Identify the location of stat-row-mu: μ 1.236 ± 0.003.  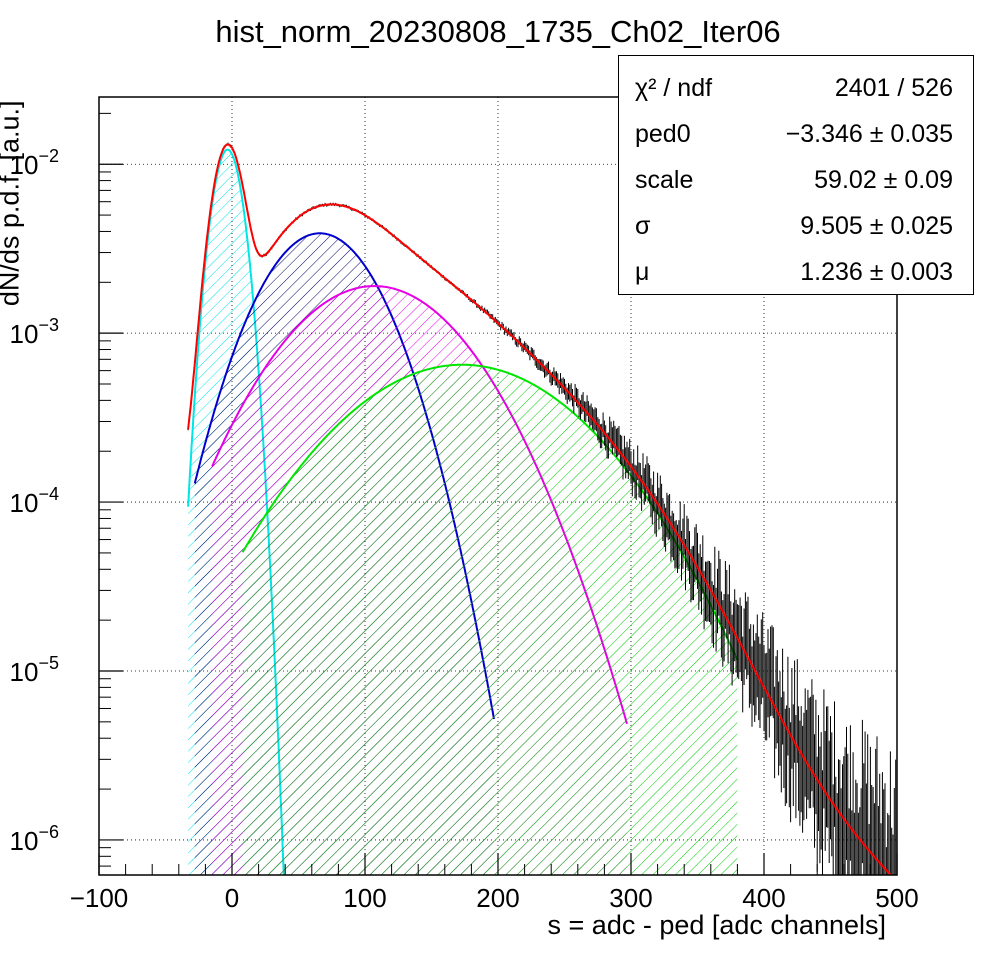
(794, 272).